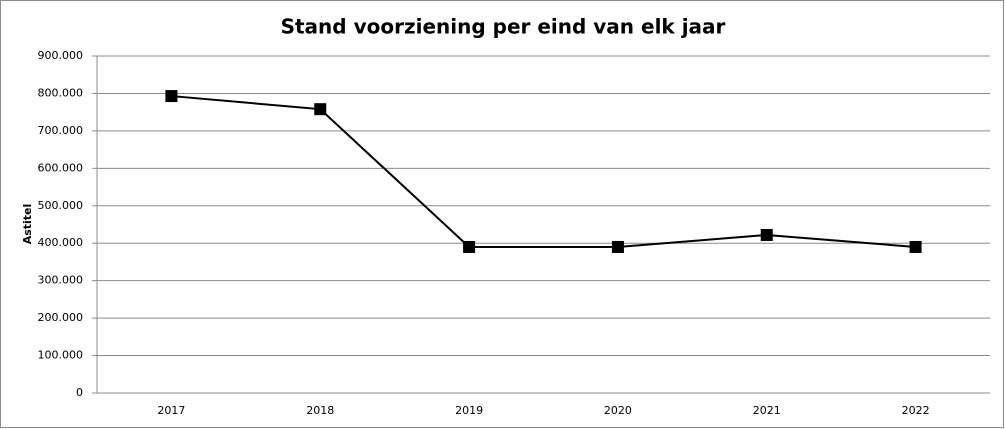  Describe the element at coordinates (79, 392) in the screenshot. I see `y-tick-label: 0` at that location.